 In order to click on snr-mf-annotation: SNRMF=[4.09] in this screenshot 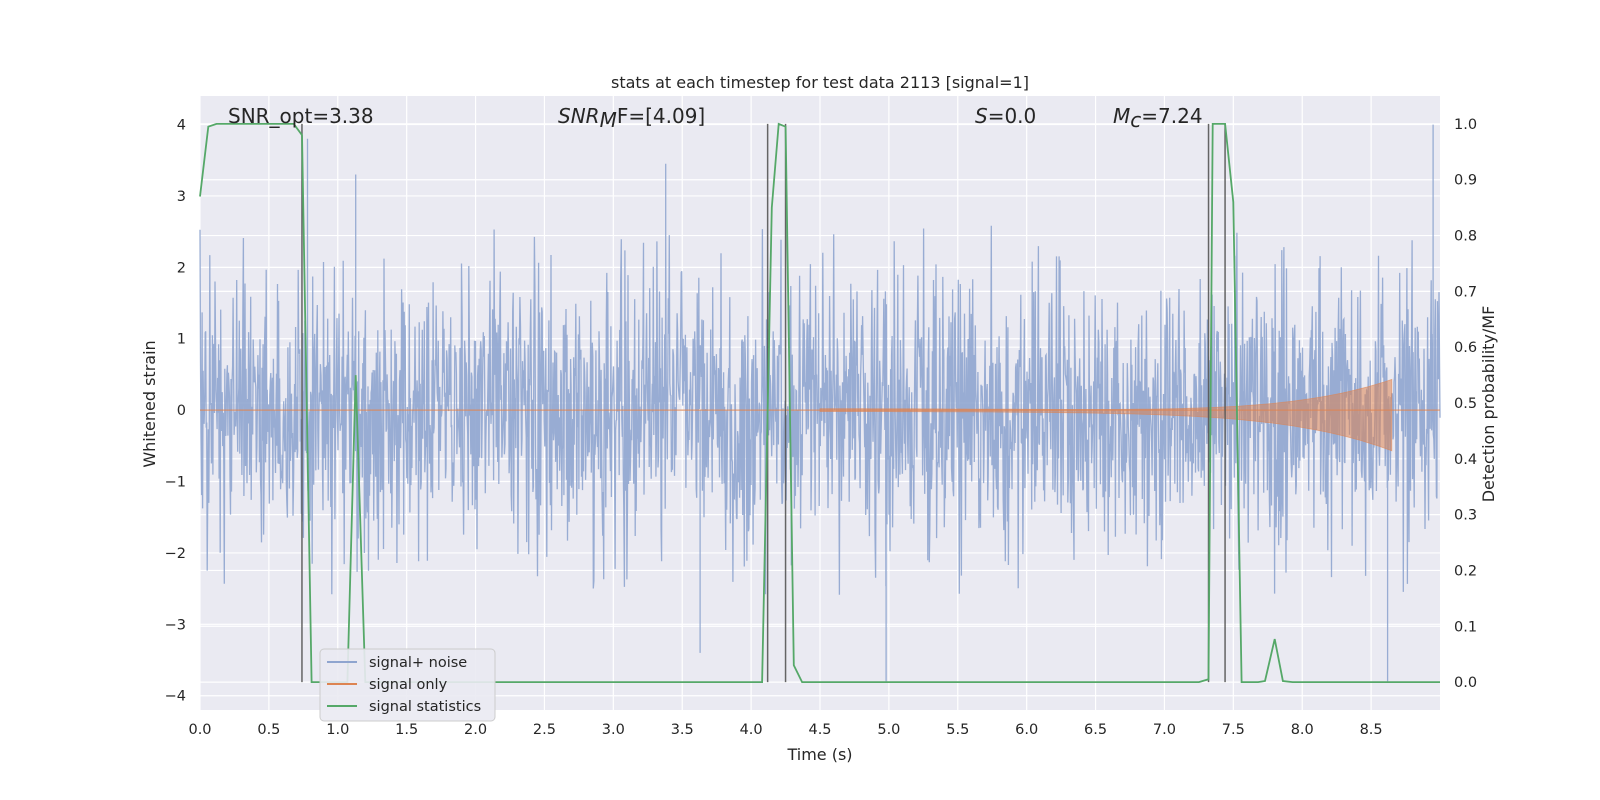, I will do `click(631, 118)`.